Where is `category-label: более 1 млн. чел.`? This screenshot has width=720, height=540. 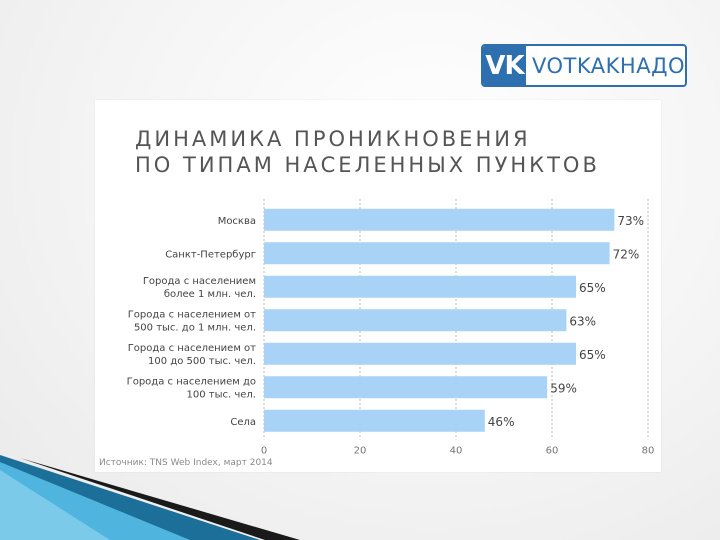 category-label: более 1 млн. чел. is located at coordinates (210, 294).